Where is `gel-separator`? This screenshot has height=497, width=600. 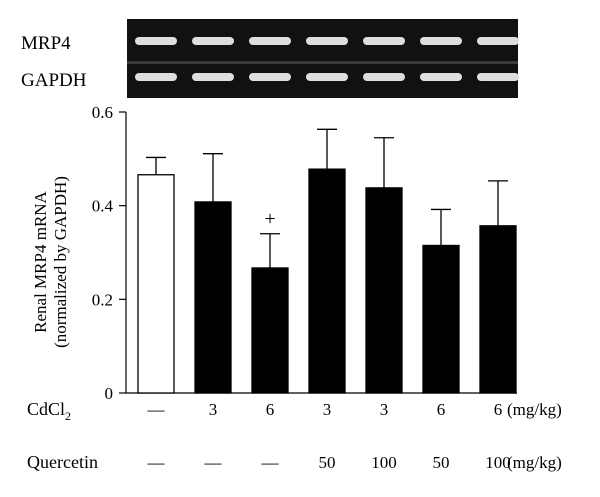 gel-separator is located at coordinates (322, 62).